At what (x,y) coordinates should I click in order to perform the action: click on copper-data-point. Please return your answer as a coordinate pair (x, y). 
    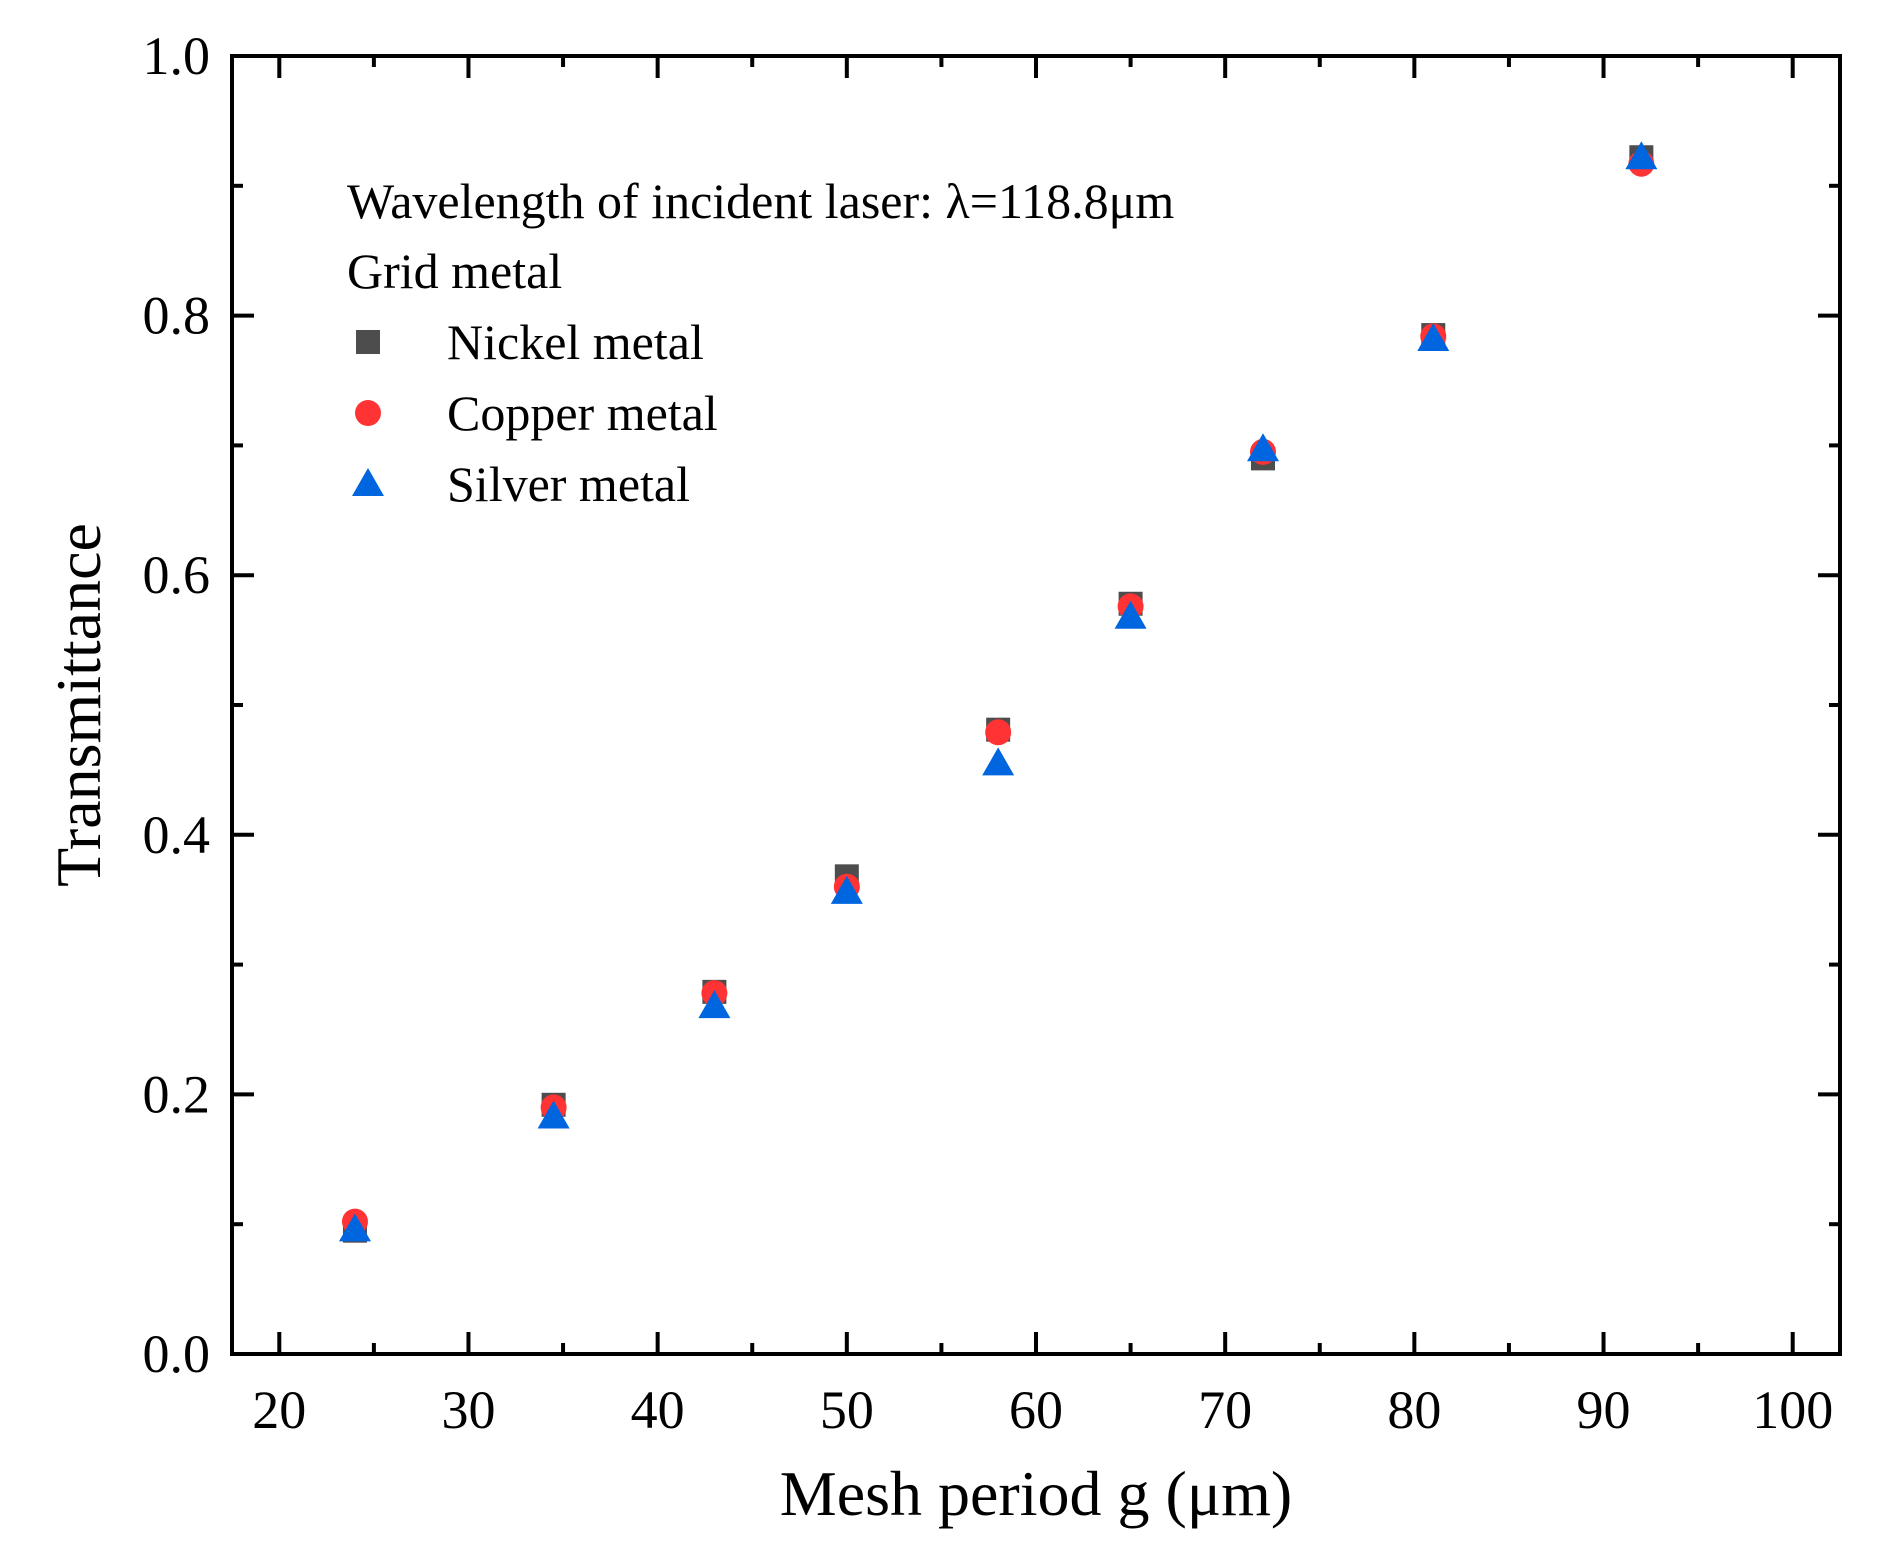
    Looking at the image, I should click on (998, 732).